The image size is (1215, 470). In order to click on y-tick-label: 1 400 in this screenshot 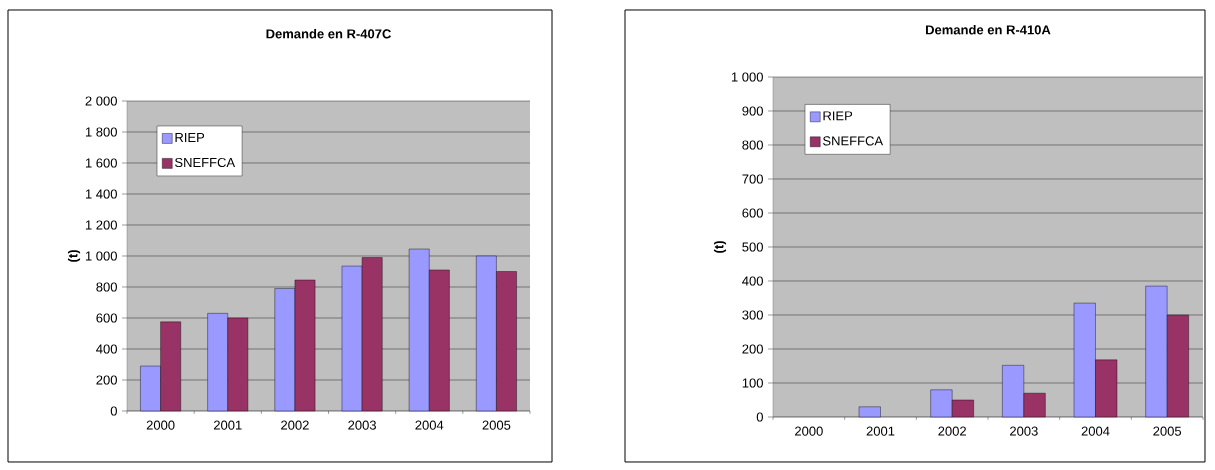, I will do `click(101, 194)`.